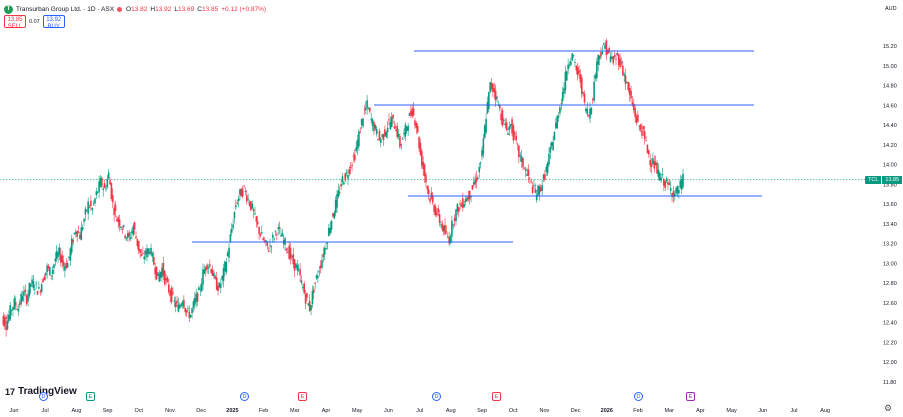 Image resolution: width=903 pixels, height=417 pixels. What do you see at coordinates (889, 383) in the screenshot?
I see `price-tick-label: 11.80` at bounding box center [889, 383].